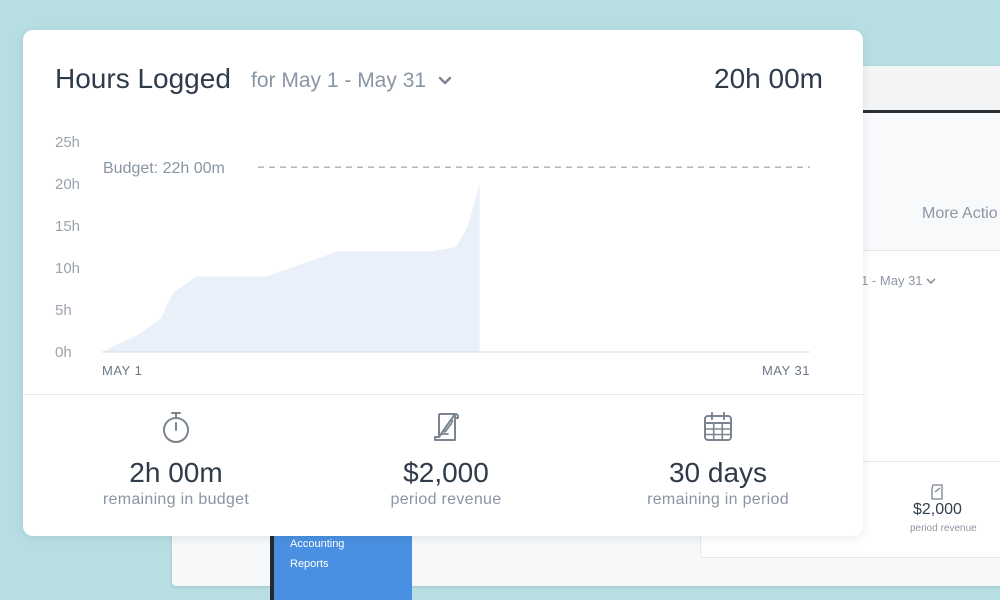 The width and height of the screenshot is (1000, 600). What do you see at coordinates (63, 352) in the screenshot?
I see `y-tick-label: 0h` at bounding box center [63, 352].